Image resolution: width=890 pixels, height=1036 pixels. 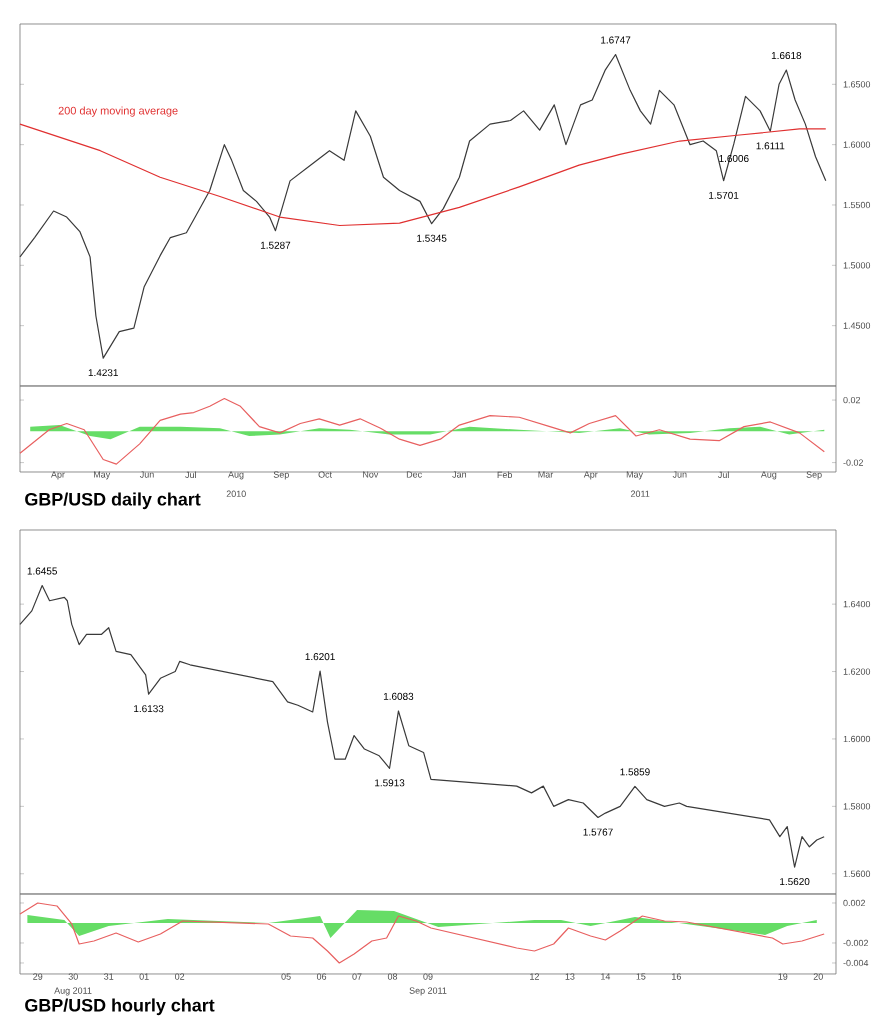 I want to click on text: GBP/USD daily chart, so click(x=113, y=501).